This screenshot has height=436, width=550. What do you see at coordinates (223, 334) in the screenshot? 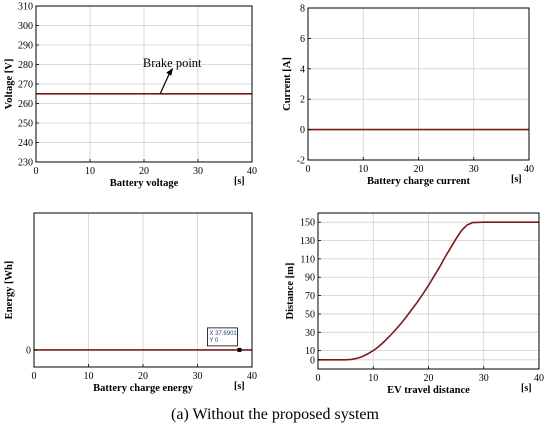
I see `datatip-x-text: X 37.6901` at bounding box center [223, 334].